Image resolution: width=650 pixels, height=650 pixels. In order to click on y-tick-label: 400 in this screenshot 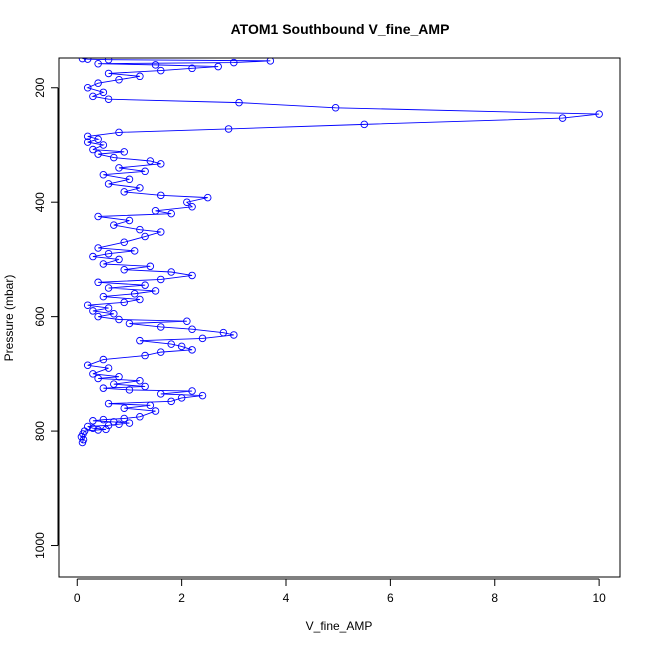, I will do `click(40, 202)`.